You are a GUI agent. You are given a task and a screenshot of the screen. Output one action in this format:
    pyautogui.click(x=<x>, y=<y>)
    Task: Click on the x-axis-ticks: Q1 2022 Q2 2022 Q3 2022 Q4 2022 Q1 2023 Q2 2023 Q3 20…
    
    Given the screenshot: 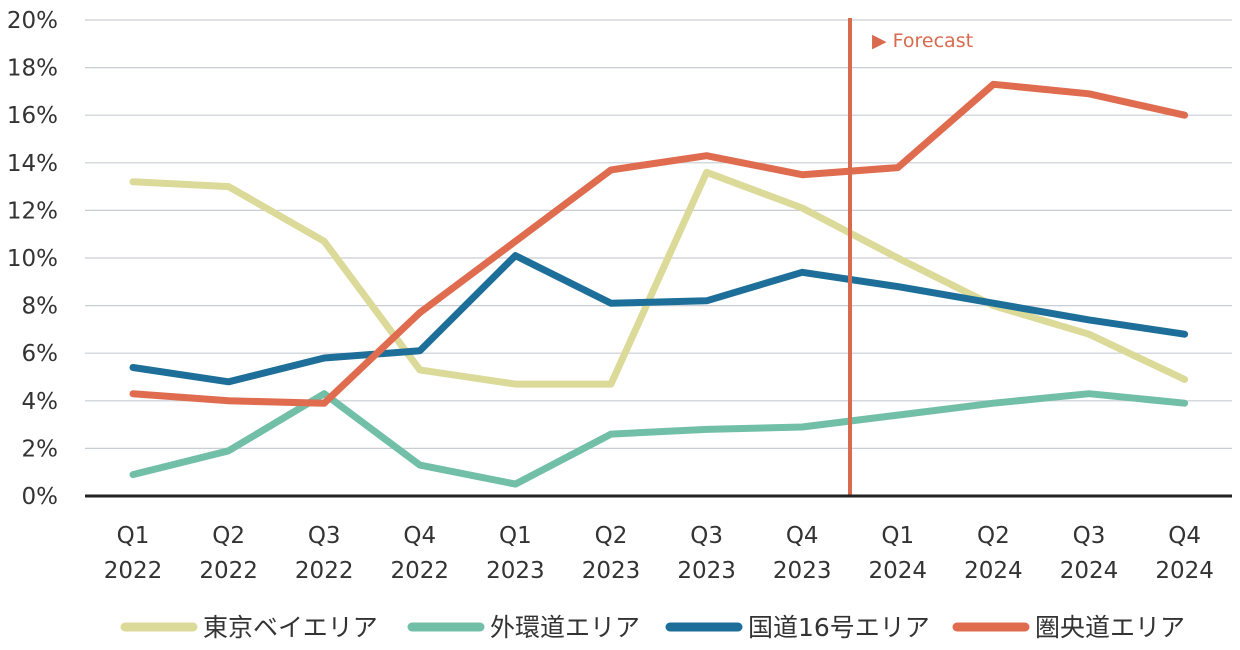 What is the action you would take?
    pyautogui.click(x=659, y=553)
    